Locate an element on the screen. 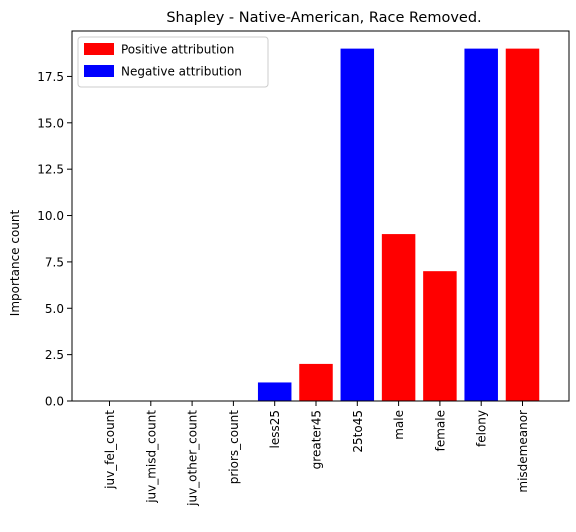  legend-swatch-positive is located at coordinates (99, 49).